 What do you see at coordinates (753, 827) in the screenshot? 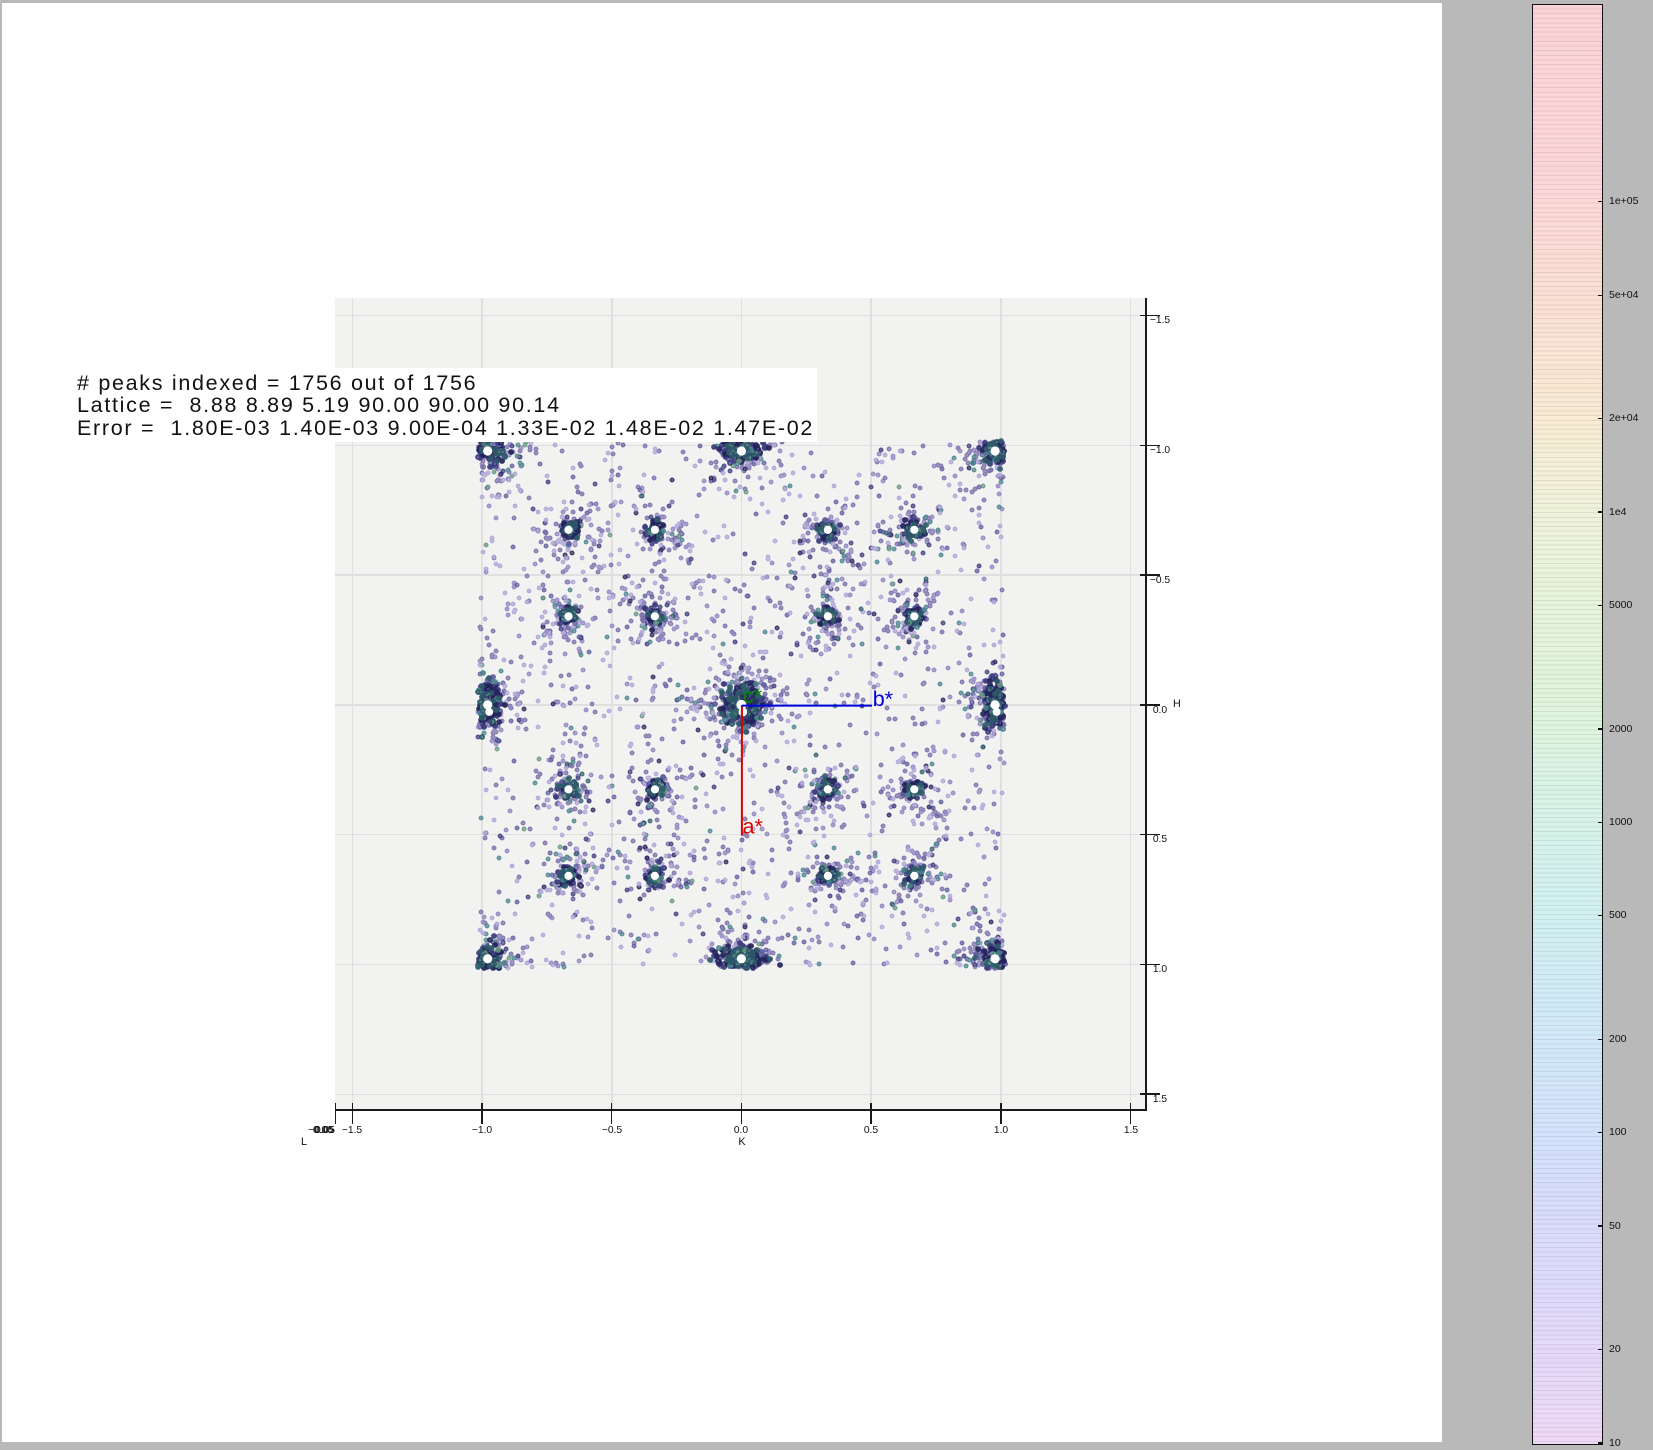
I see `svg-text: a*` at bounding box center [753, 827].